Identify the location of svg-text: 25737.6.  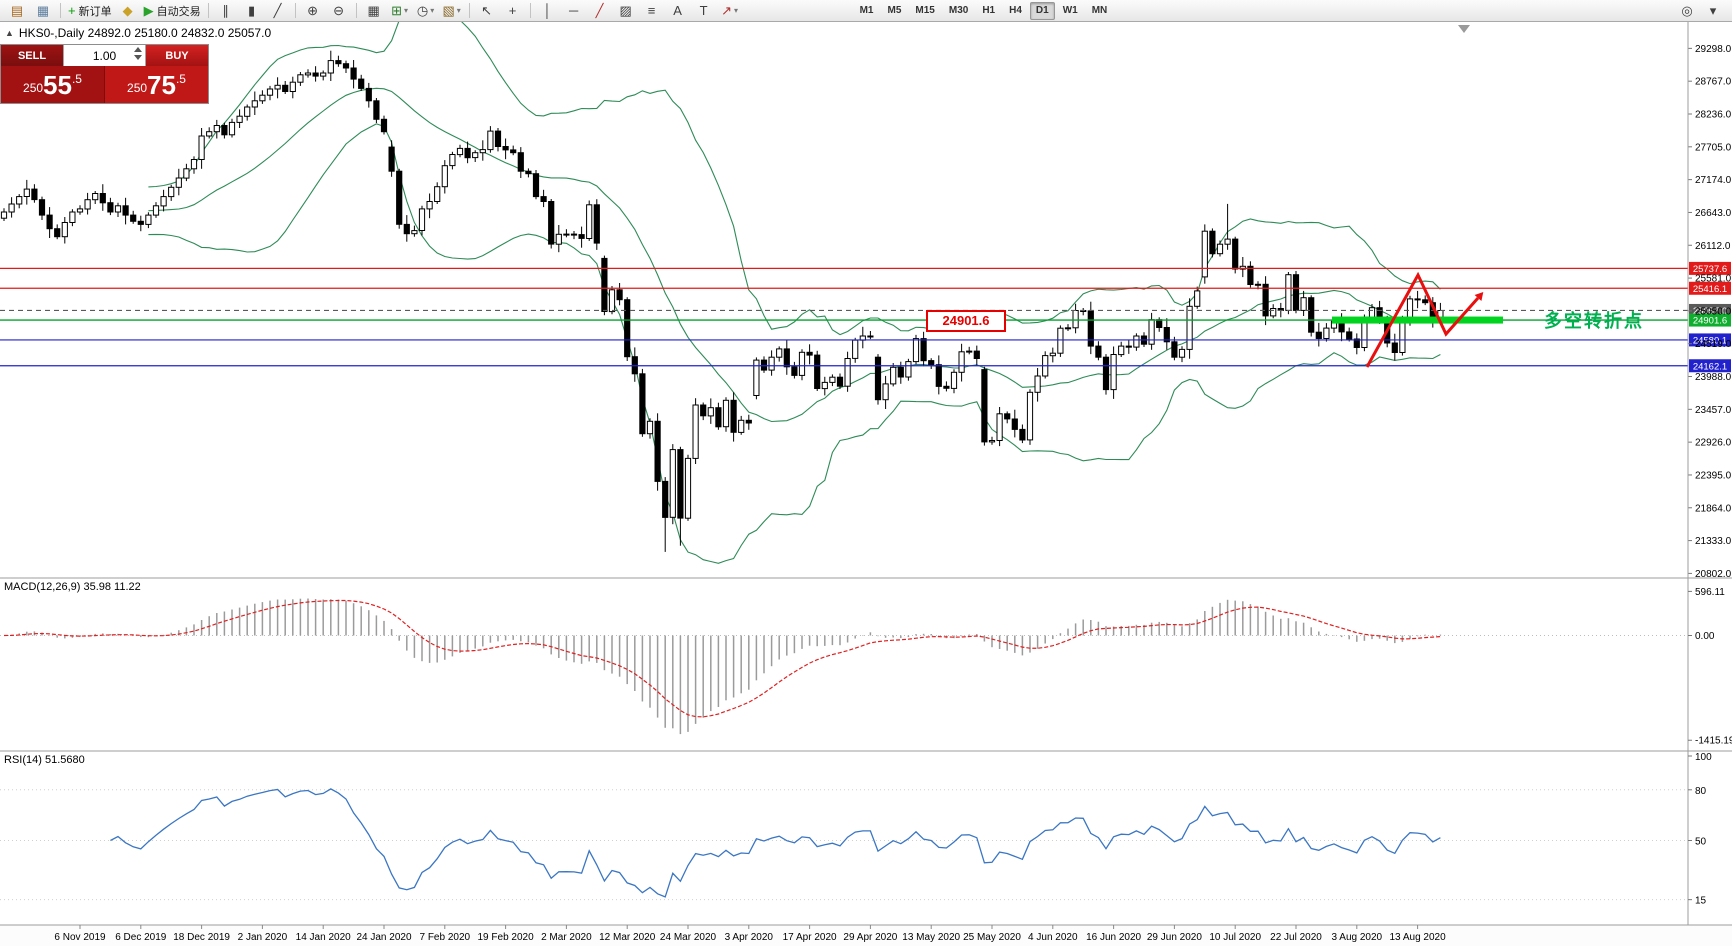
(1710, 269).